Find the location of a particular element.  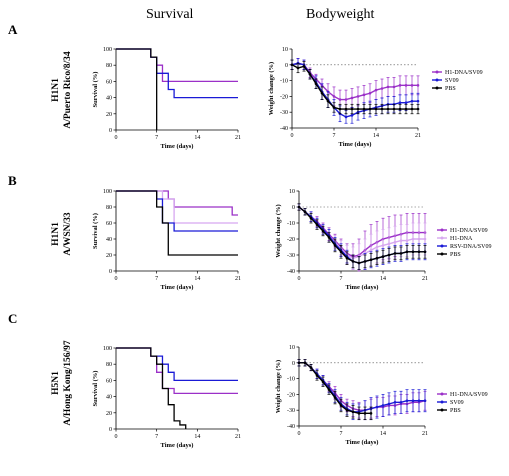

x-tick-label: 21 is located at coordinates (425, 434).